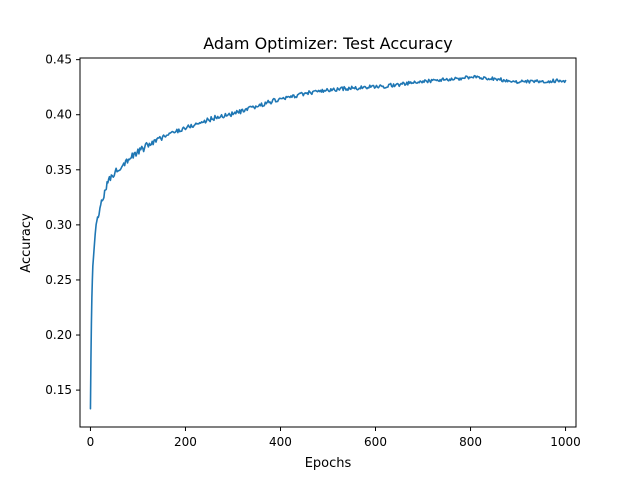 The width and height of the screenshot is (640, 480). What do you see at coordinates (58, 115) in the screenshot?
I see `y-tick-label: 0.40` at bounding box center [58, 115].